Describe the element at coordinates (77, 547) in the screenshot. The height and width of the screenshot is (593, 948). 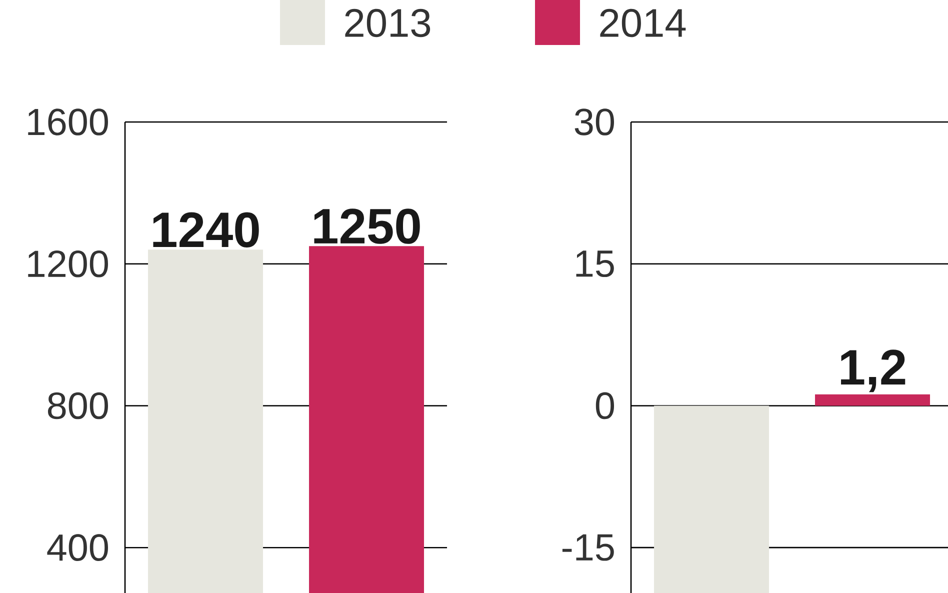
I see `y-tick-label: 400` at that location.